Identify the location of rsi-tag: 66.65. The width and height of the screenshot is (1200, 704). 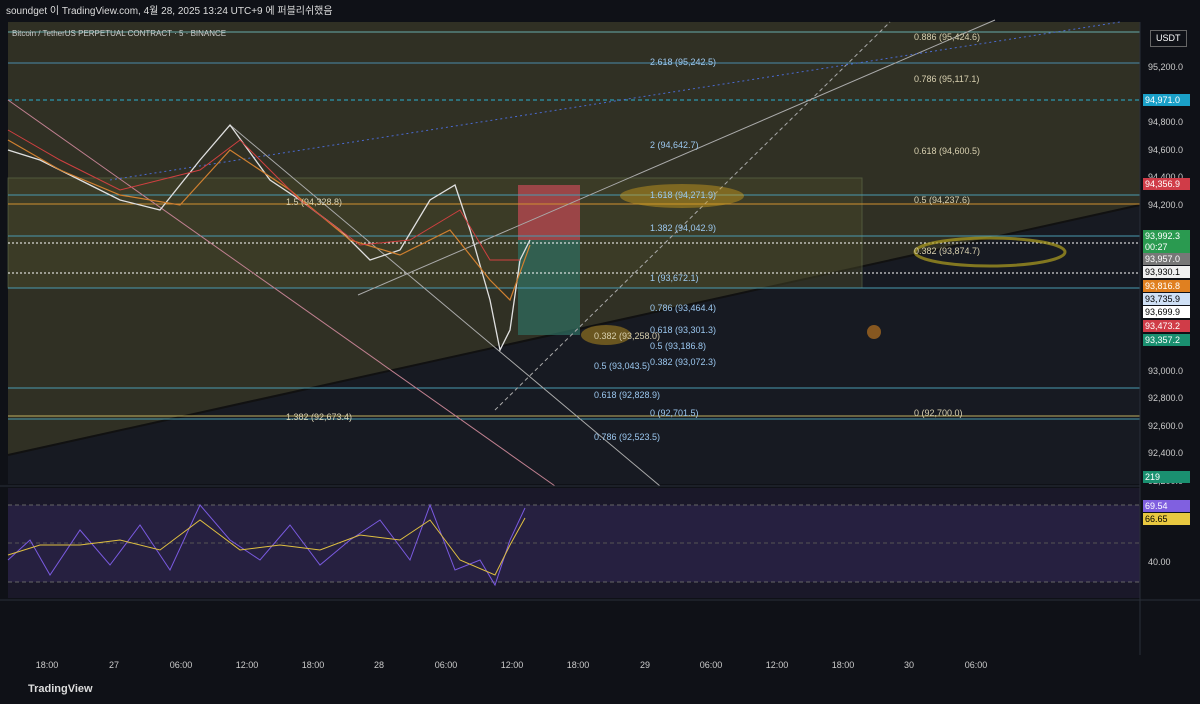
(1166, 519).